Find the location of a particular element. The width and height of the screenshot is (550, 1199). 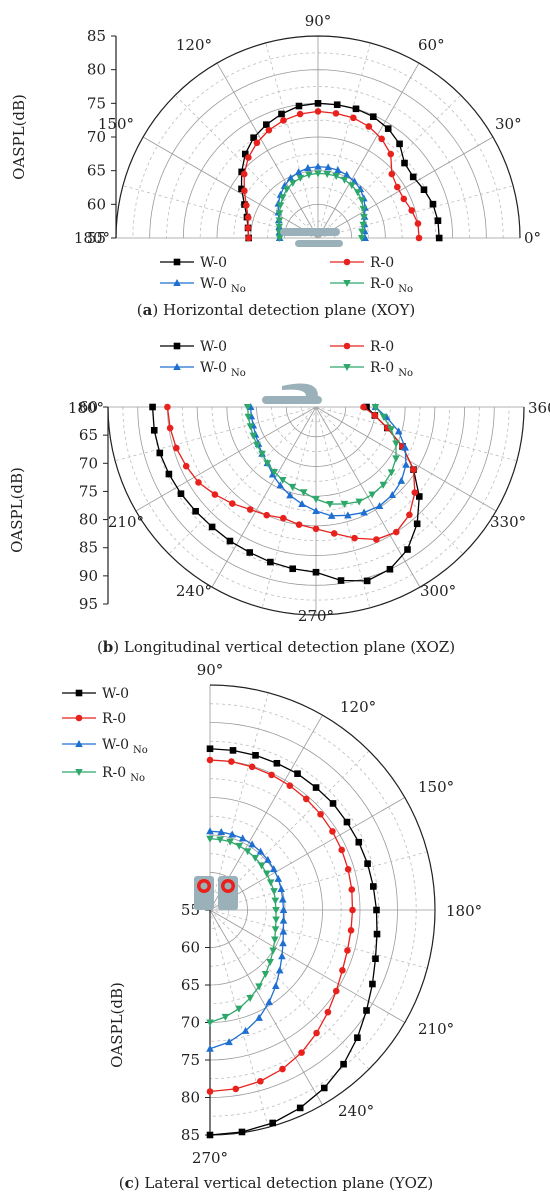

polar-frame is located at coordinates (316, 511).